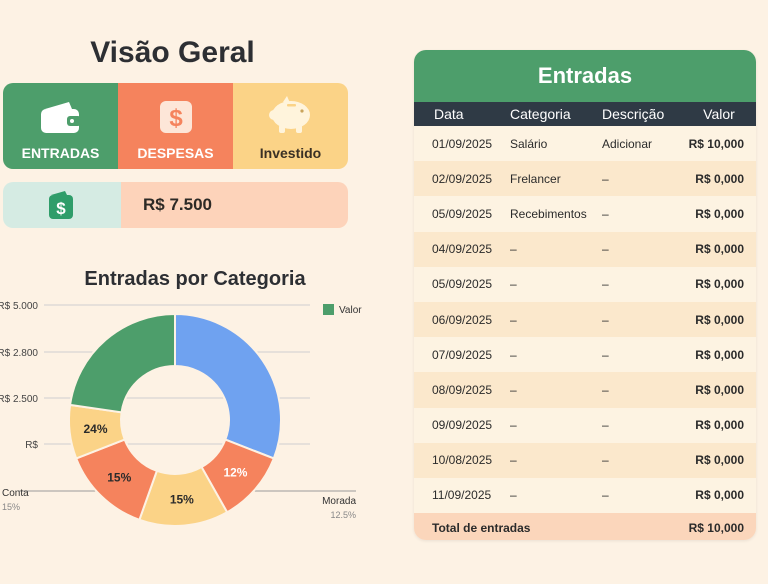  I want to click on balance-icon-box: $, so click(62, 205).